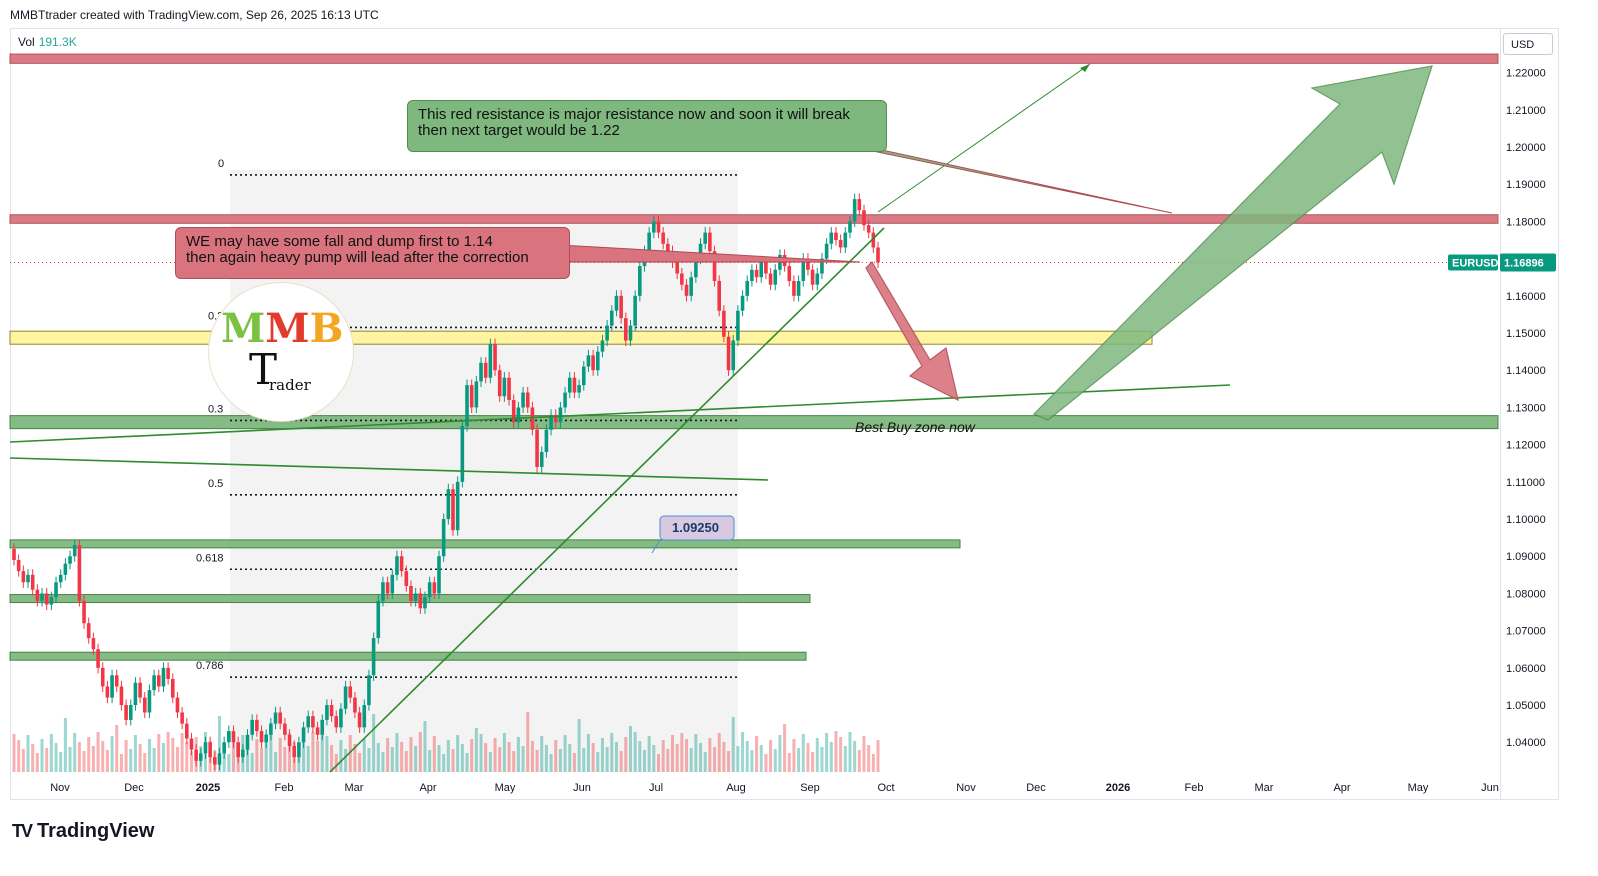 This screenshot has height=876, width=1598. I want to click on y-tick-label: 1.09000, so click(1526, 557).